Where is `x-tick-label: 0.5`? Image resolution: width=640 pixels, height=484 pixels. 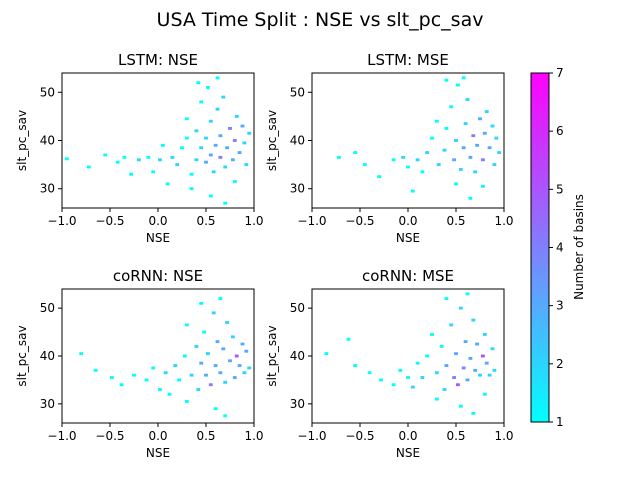
x-tick-label: 0.5 is located at coordinates (205, 221).